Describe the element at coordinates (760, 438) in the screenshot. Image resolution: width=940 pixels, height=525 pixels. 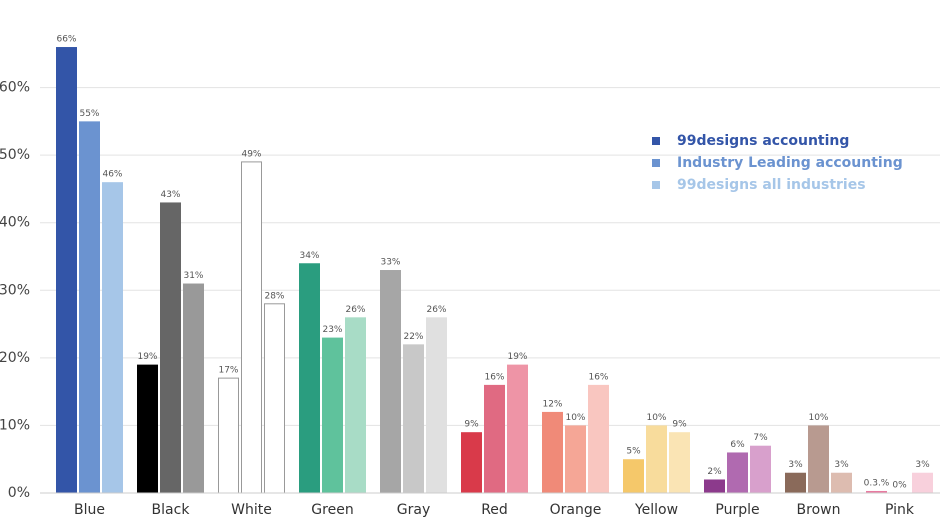
I see `value-label: 7%` at that location.